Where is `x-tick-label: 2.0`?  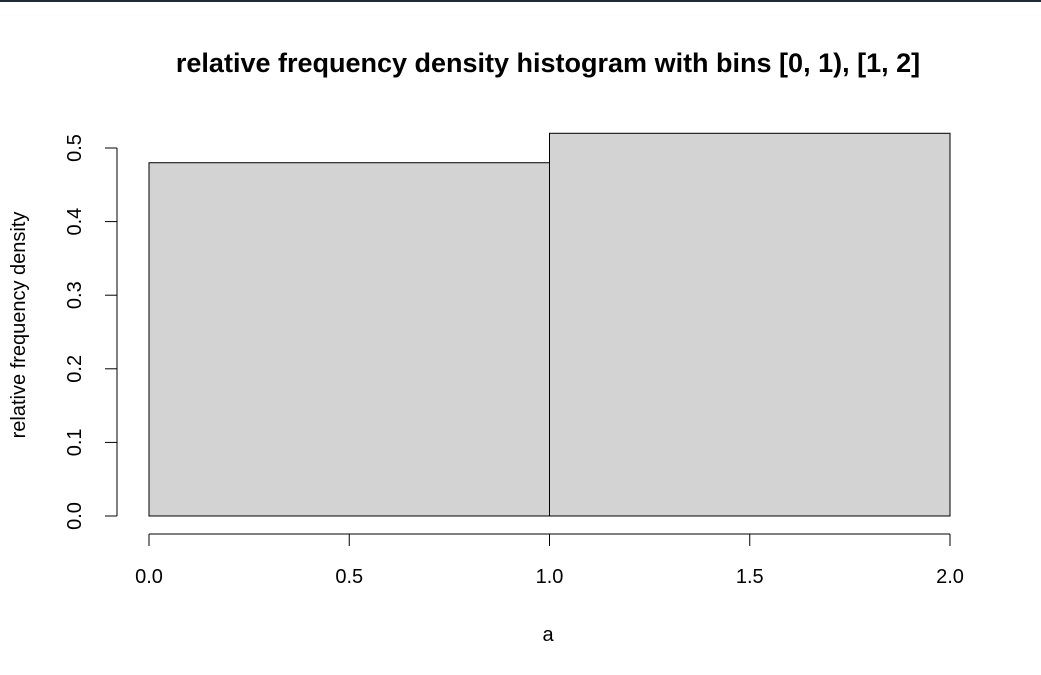 x-tick-label: 2.0 is located at coordinates (950, 577).